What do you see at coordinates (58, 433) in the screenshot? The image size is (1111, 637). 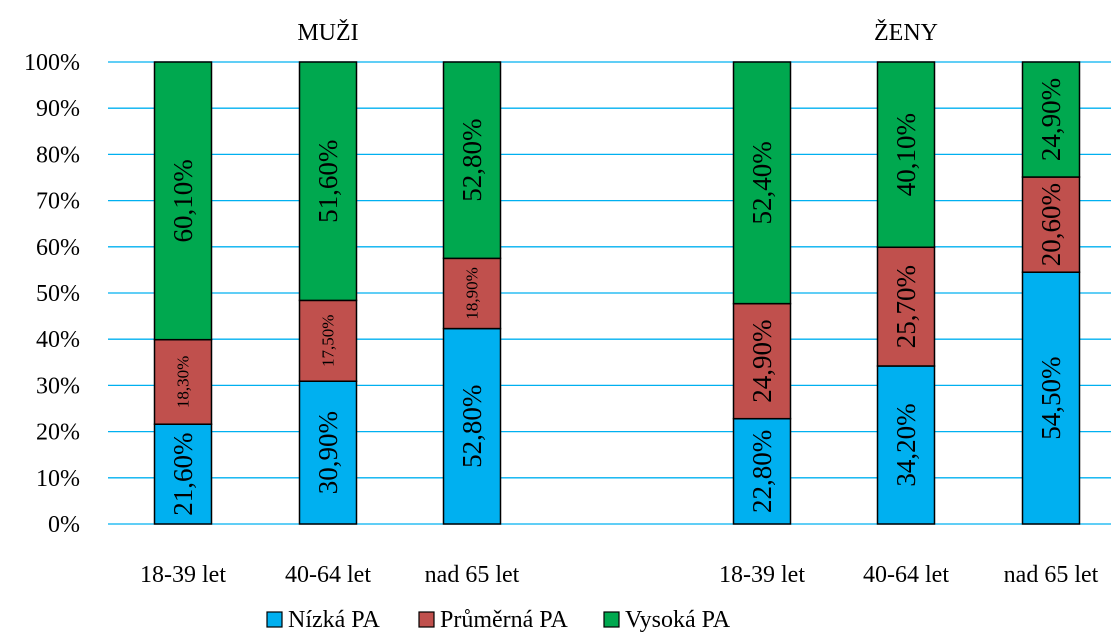 I see `y-tick-label: 20%` at bounding box center [58, 433].